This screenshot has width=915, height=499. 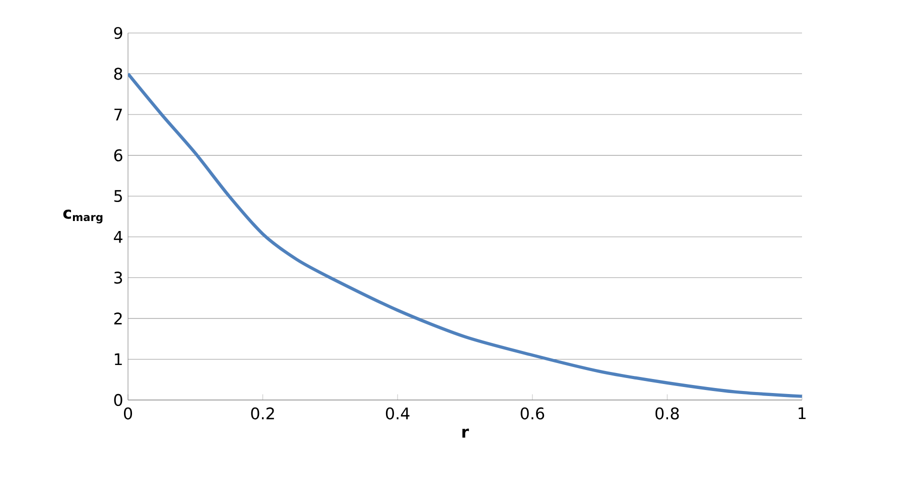 I want to click on x-tick-label: 0.2, so click(x=262, y=413).